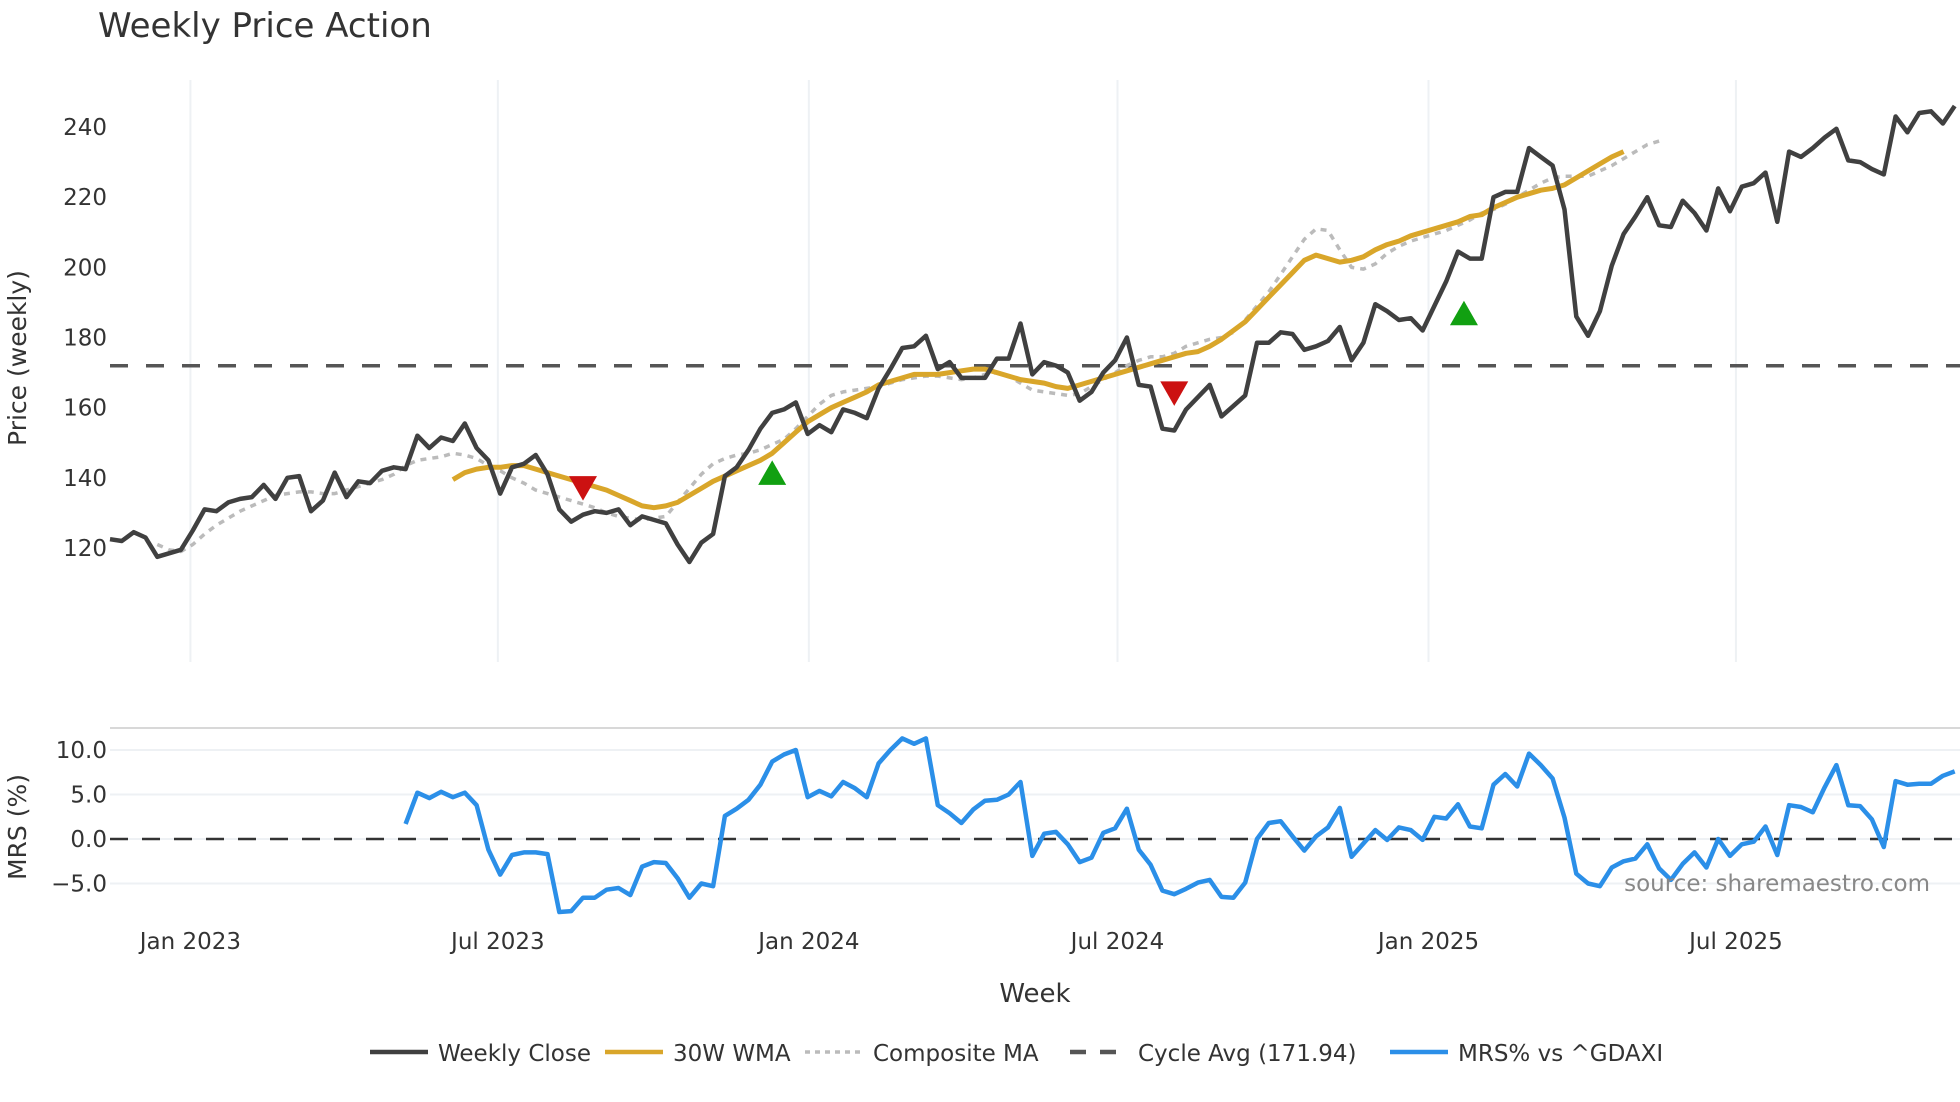 The width and height of the screenshot is (1960, 1102). I want to click on price-y-tick-label: 200, so click(85, 268).